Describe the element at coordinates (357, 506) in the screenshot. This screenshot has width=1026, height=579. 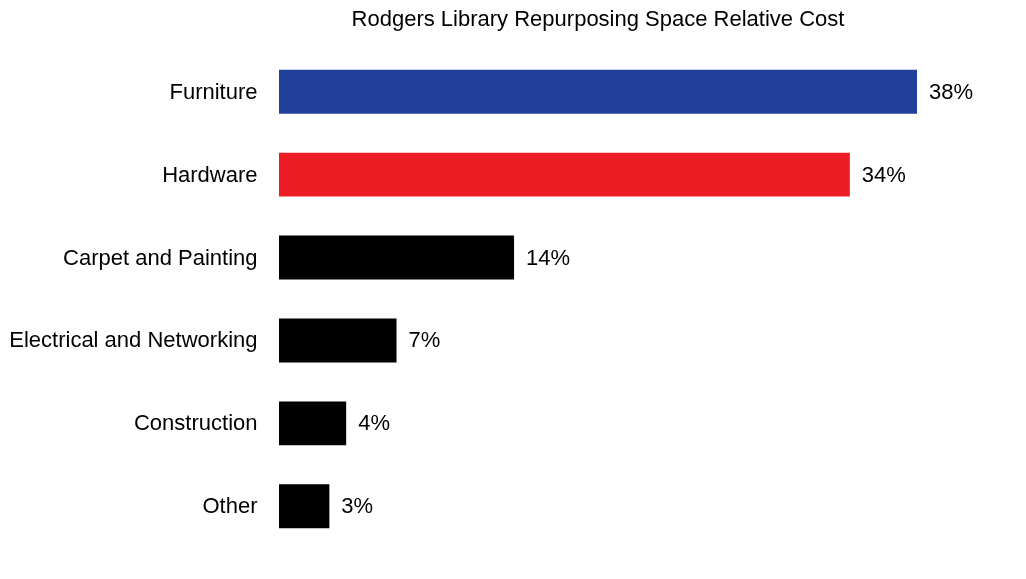
I see `data-label: 3%` at that location.